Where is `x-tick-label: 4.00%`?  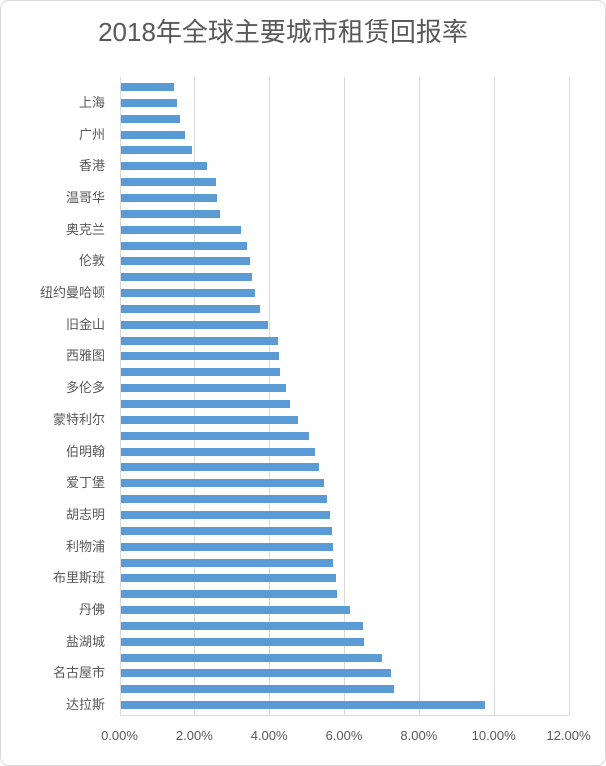
x-tick-label: 4.00% is located at coordinates (269, 735).